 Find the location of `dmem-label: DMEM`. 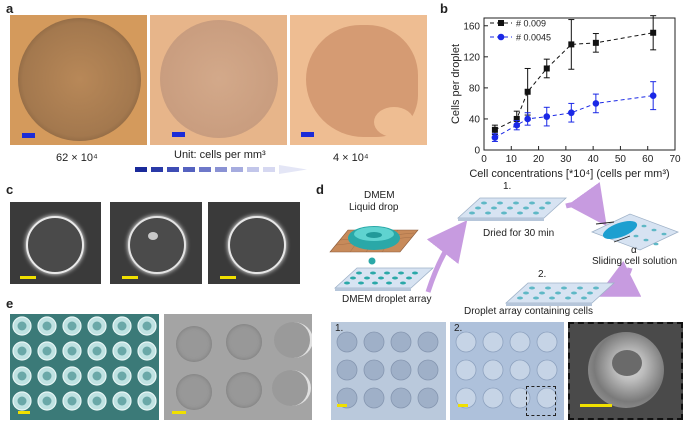

dmem-label: DMEM is located at coordinates (379, 195).